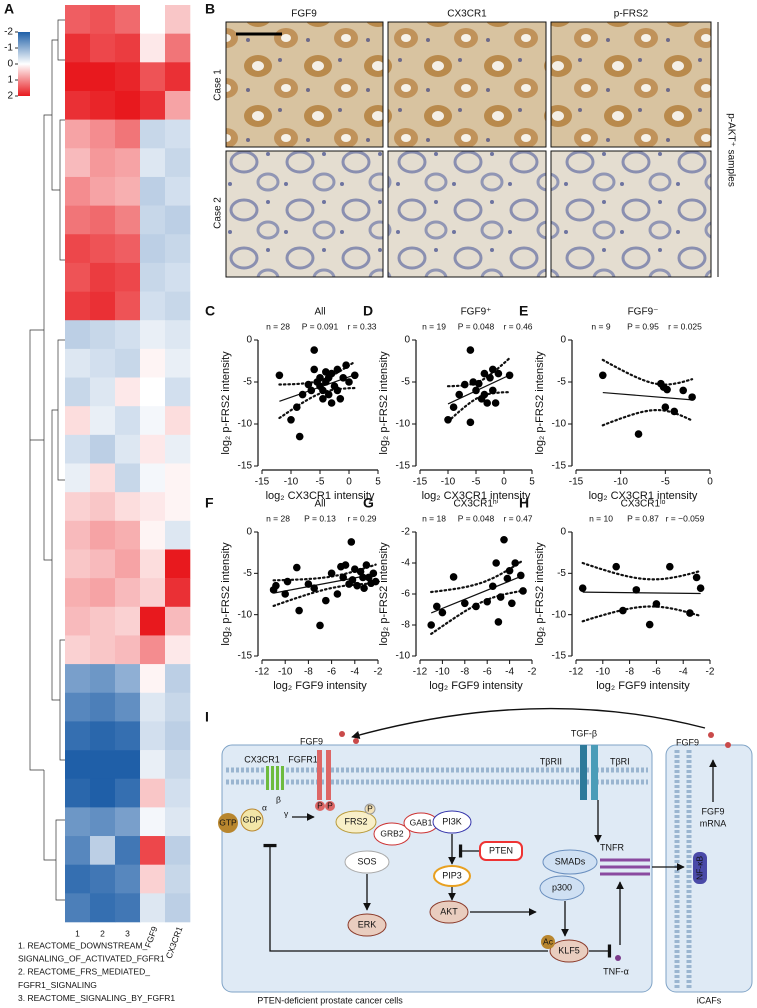  What do you see at coordinates (532, 672) in the screenshot?
I see `x-tick-label: -2` at bounding box center [532, 672].